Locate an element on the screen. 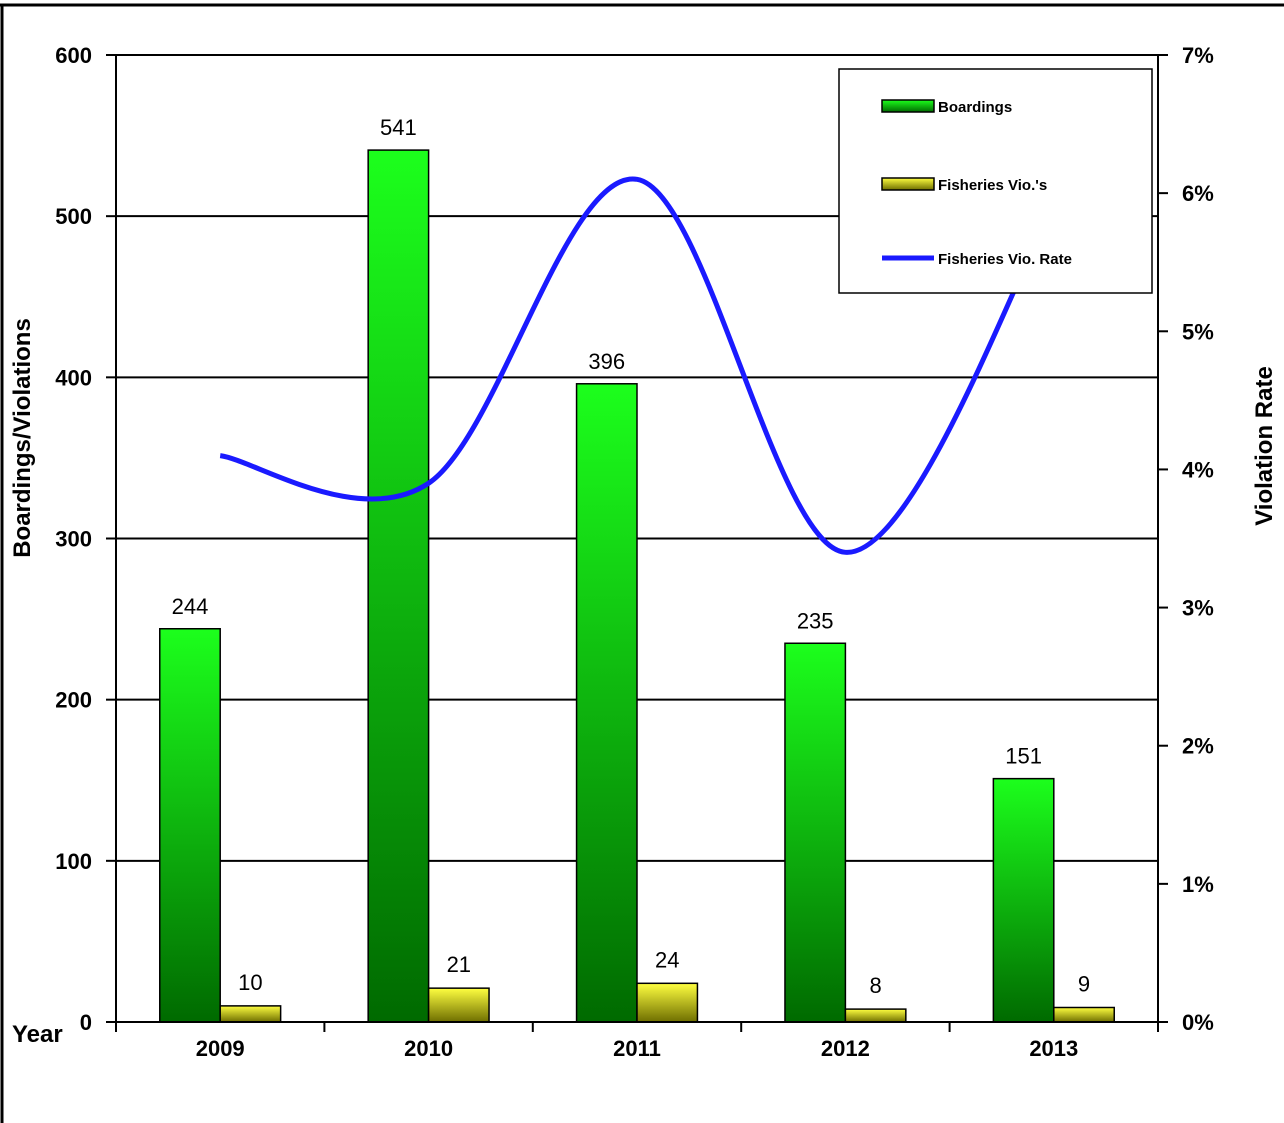 The height and width of the screenshot is (1123, 1284). y2-tick-label: 1% is located at coordinates (1198, 884).